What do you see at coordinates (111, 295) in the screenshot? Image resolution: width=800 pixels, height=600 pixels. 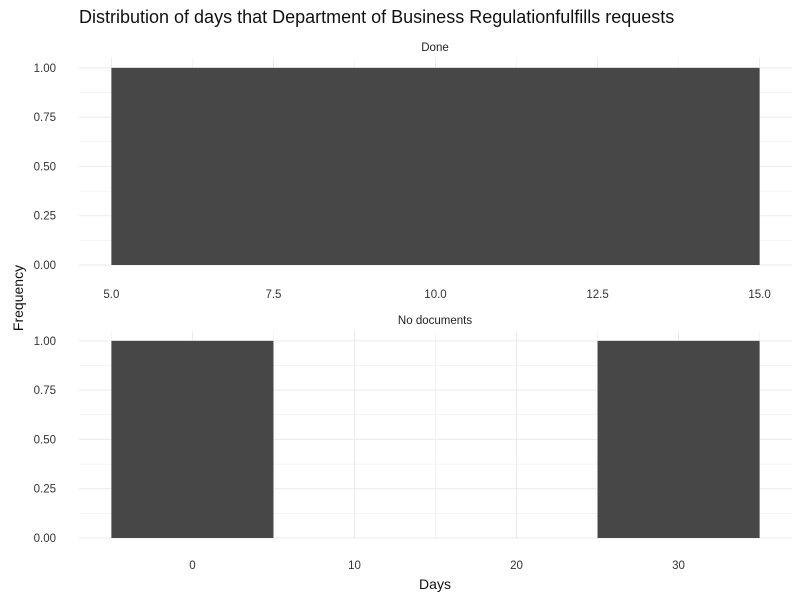 I see `x-tick-label: 5.0` at bounding box center [111, 295].